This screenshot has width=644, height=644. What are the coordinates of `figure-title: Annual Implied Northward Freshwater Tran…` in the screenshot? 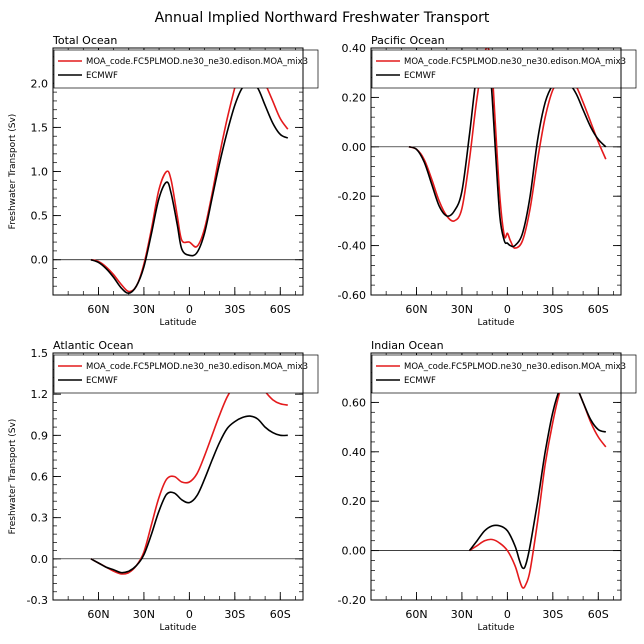 It's located at (322, 18).